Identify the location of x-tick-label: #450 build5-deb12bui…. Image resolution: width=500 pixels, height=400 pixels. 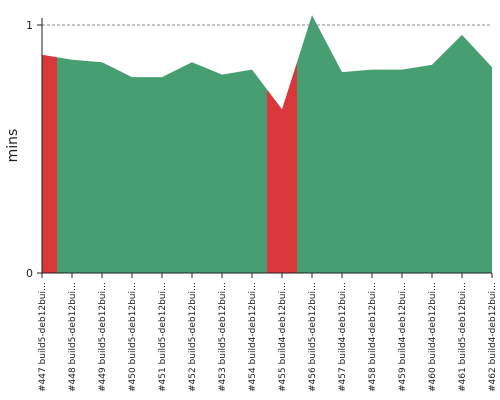
(133, 337).